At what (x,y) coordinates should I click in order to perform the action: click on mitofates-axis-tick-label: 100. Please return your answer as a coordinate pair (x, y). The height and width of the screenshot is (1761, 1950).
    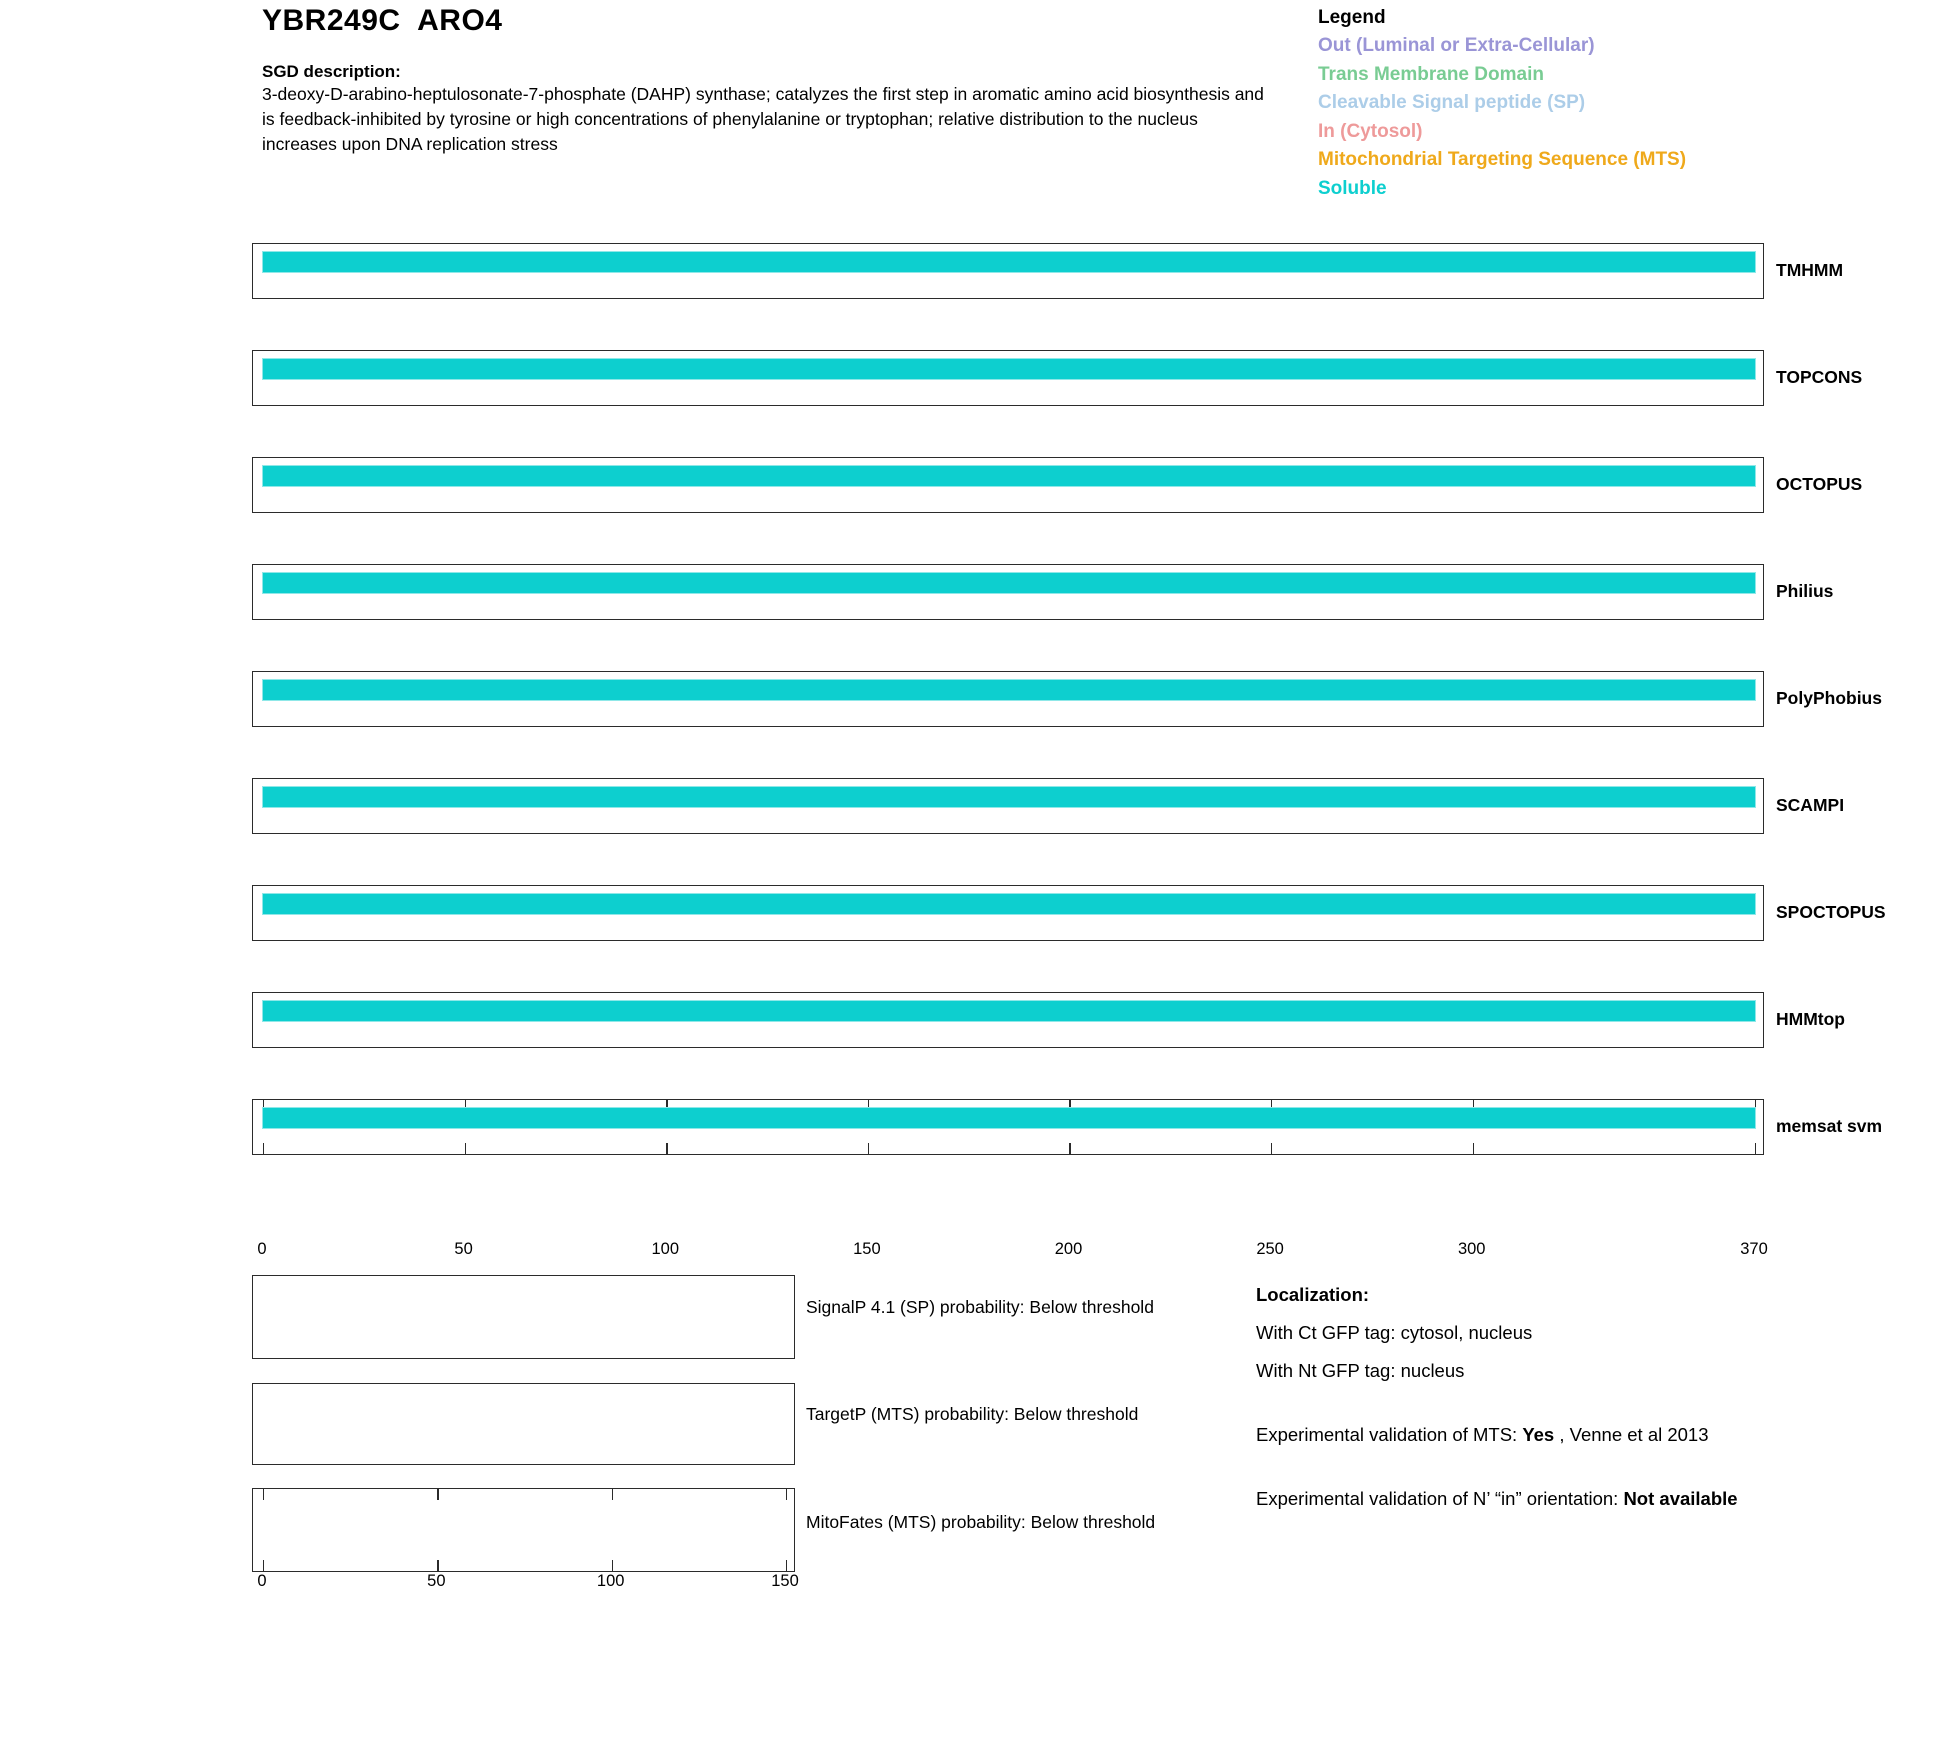
    Looking at the image, I should click on (610, 1581).